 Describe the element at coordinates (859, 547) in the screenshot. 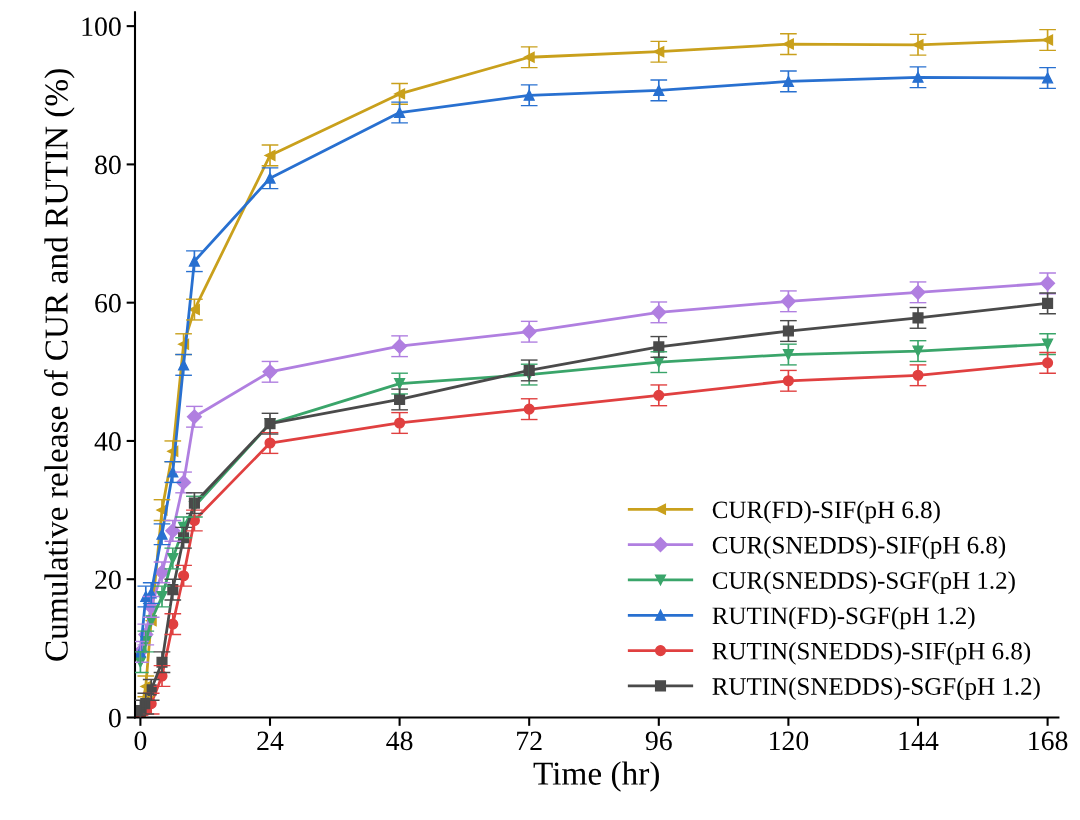

I see `legend-label: CUR(SNEDDS)-SIF(pH 6.8)` at that location.